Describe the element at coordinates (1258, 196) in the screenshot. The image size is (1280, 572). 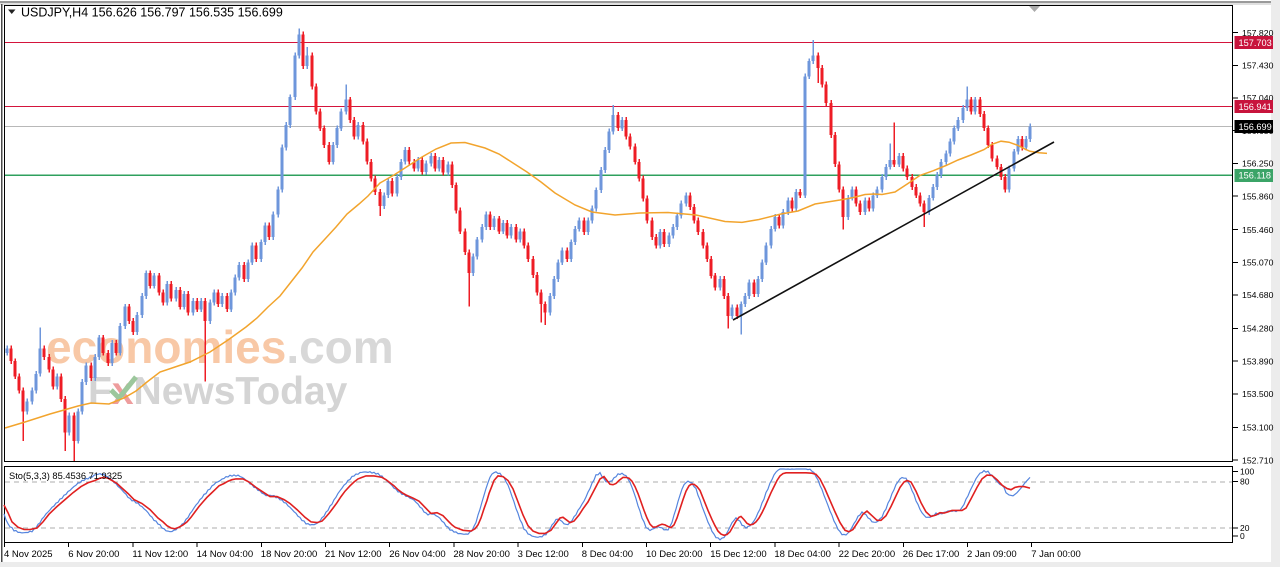
I see `svg-text: 155.860` at that location.